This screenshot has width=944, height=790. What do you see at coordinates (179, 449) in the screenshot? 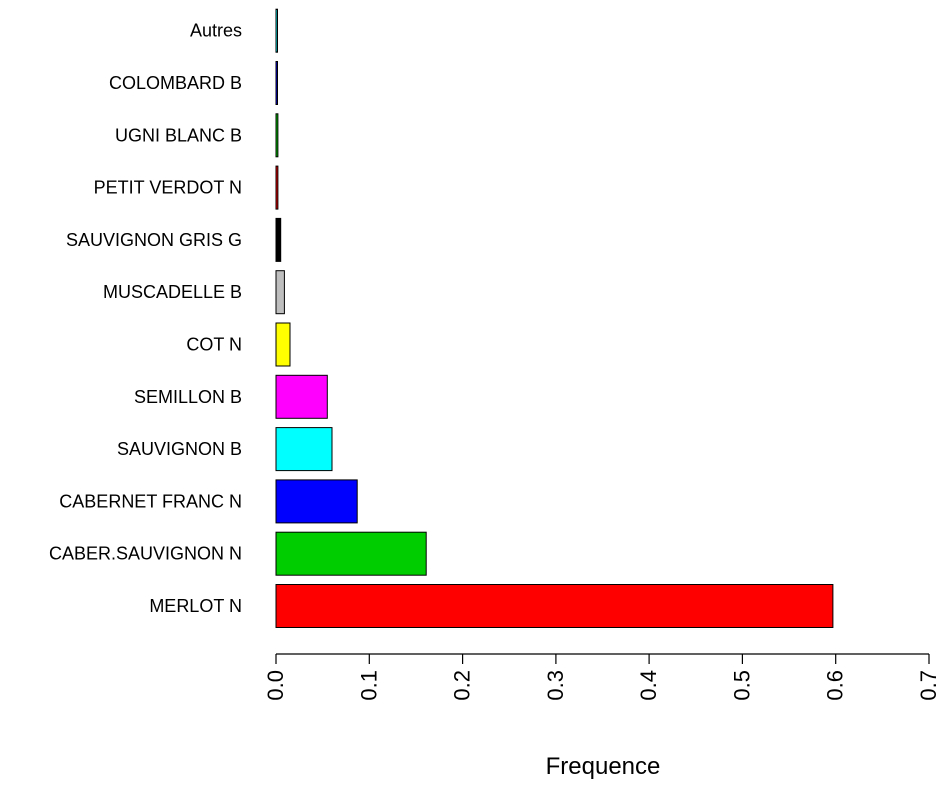
I see `category-label: SAUVIGNON B` at bounding box center [179, 449].